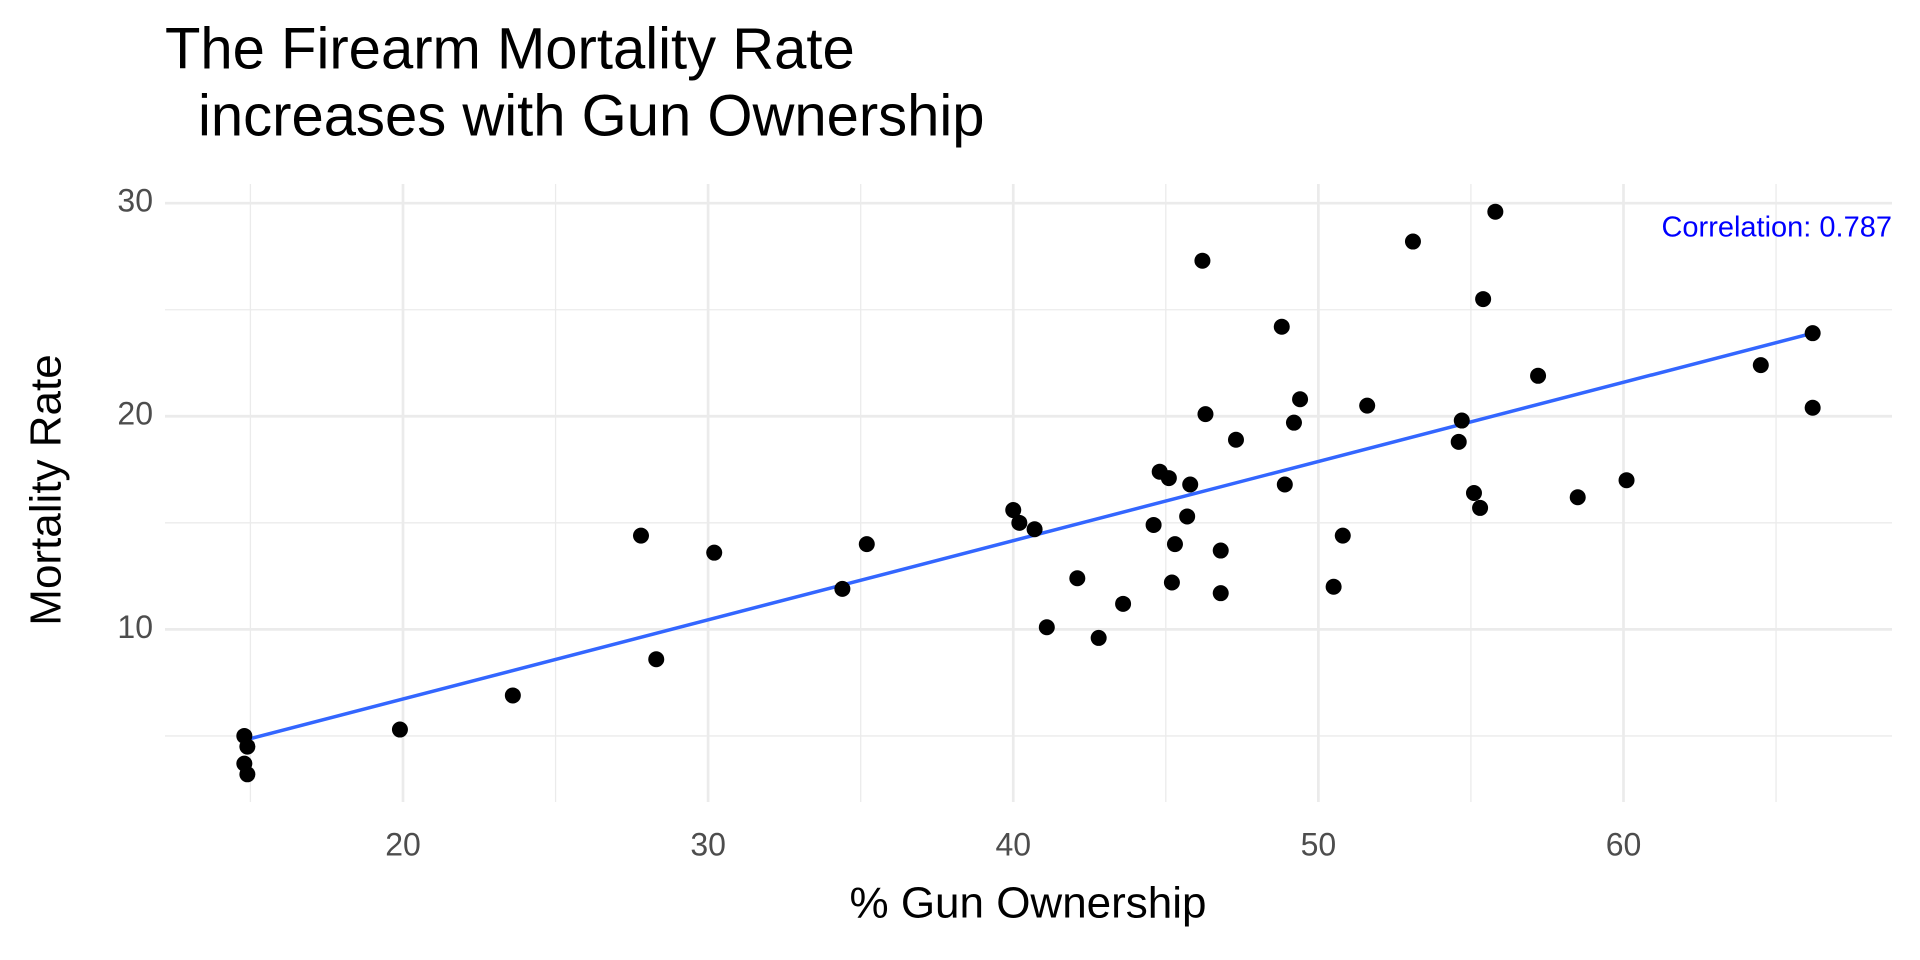 This screenshot has height=960, width=1920. I want to click on chart-title: The Firearm Mortality Rate, so click(510, 48).